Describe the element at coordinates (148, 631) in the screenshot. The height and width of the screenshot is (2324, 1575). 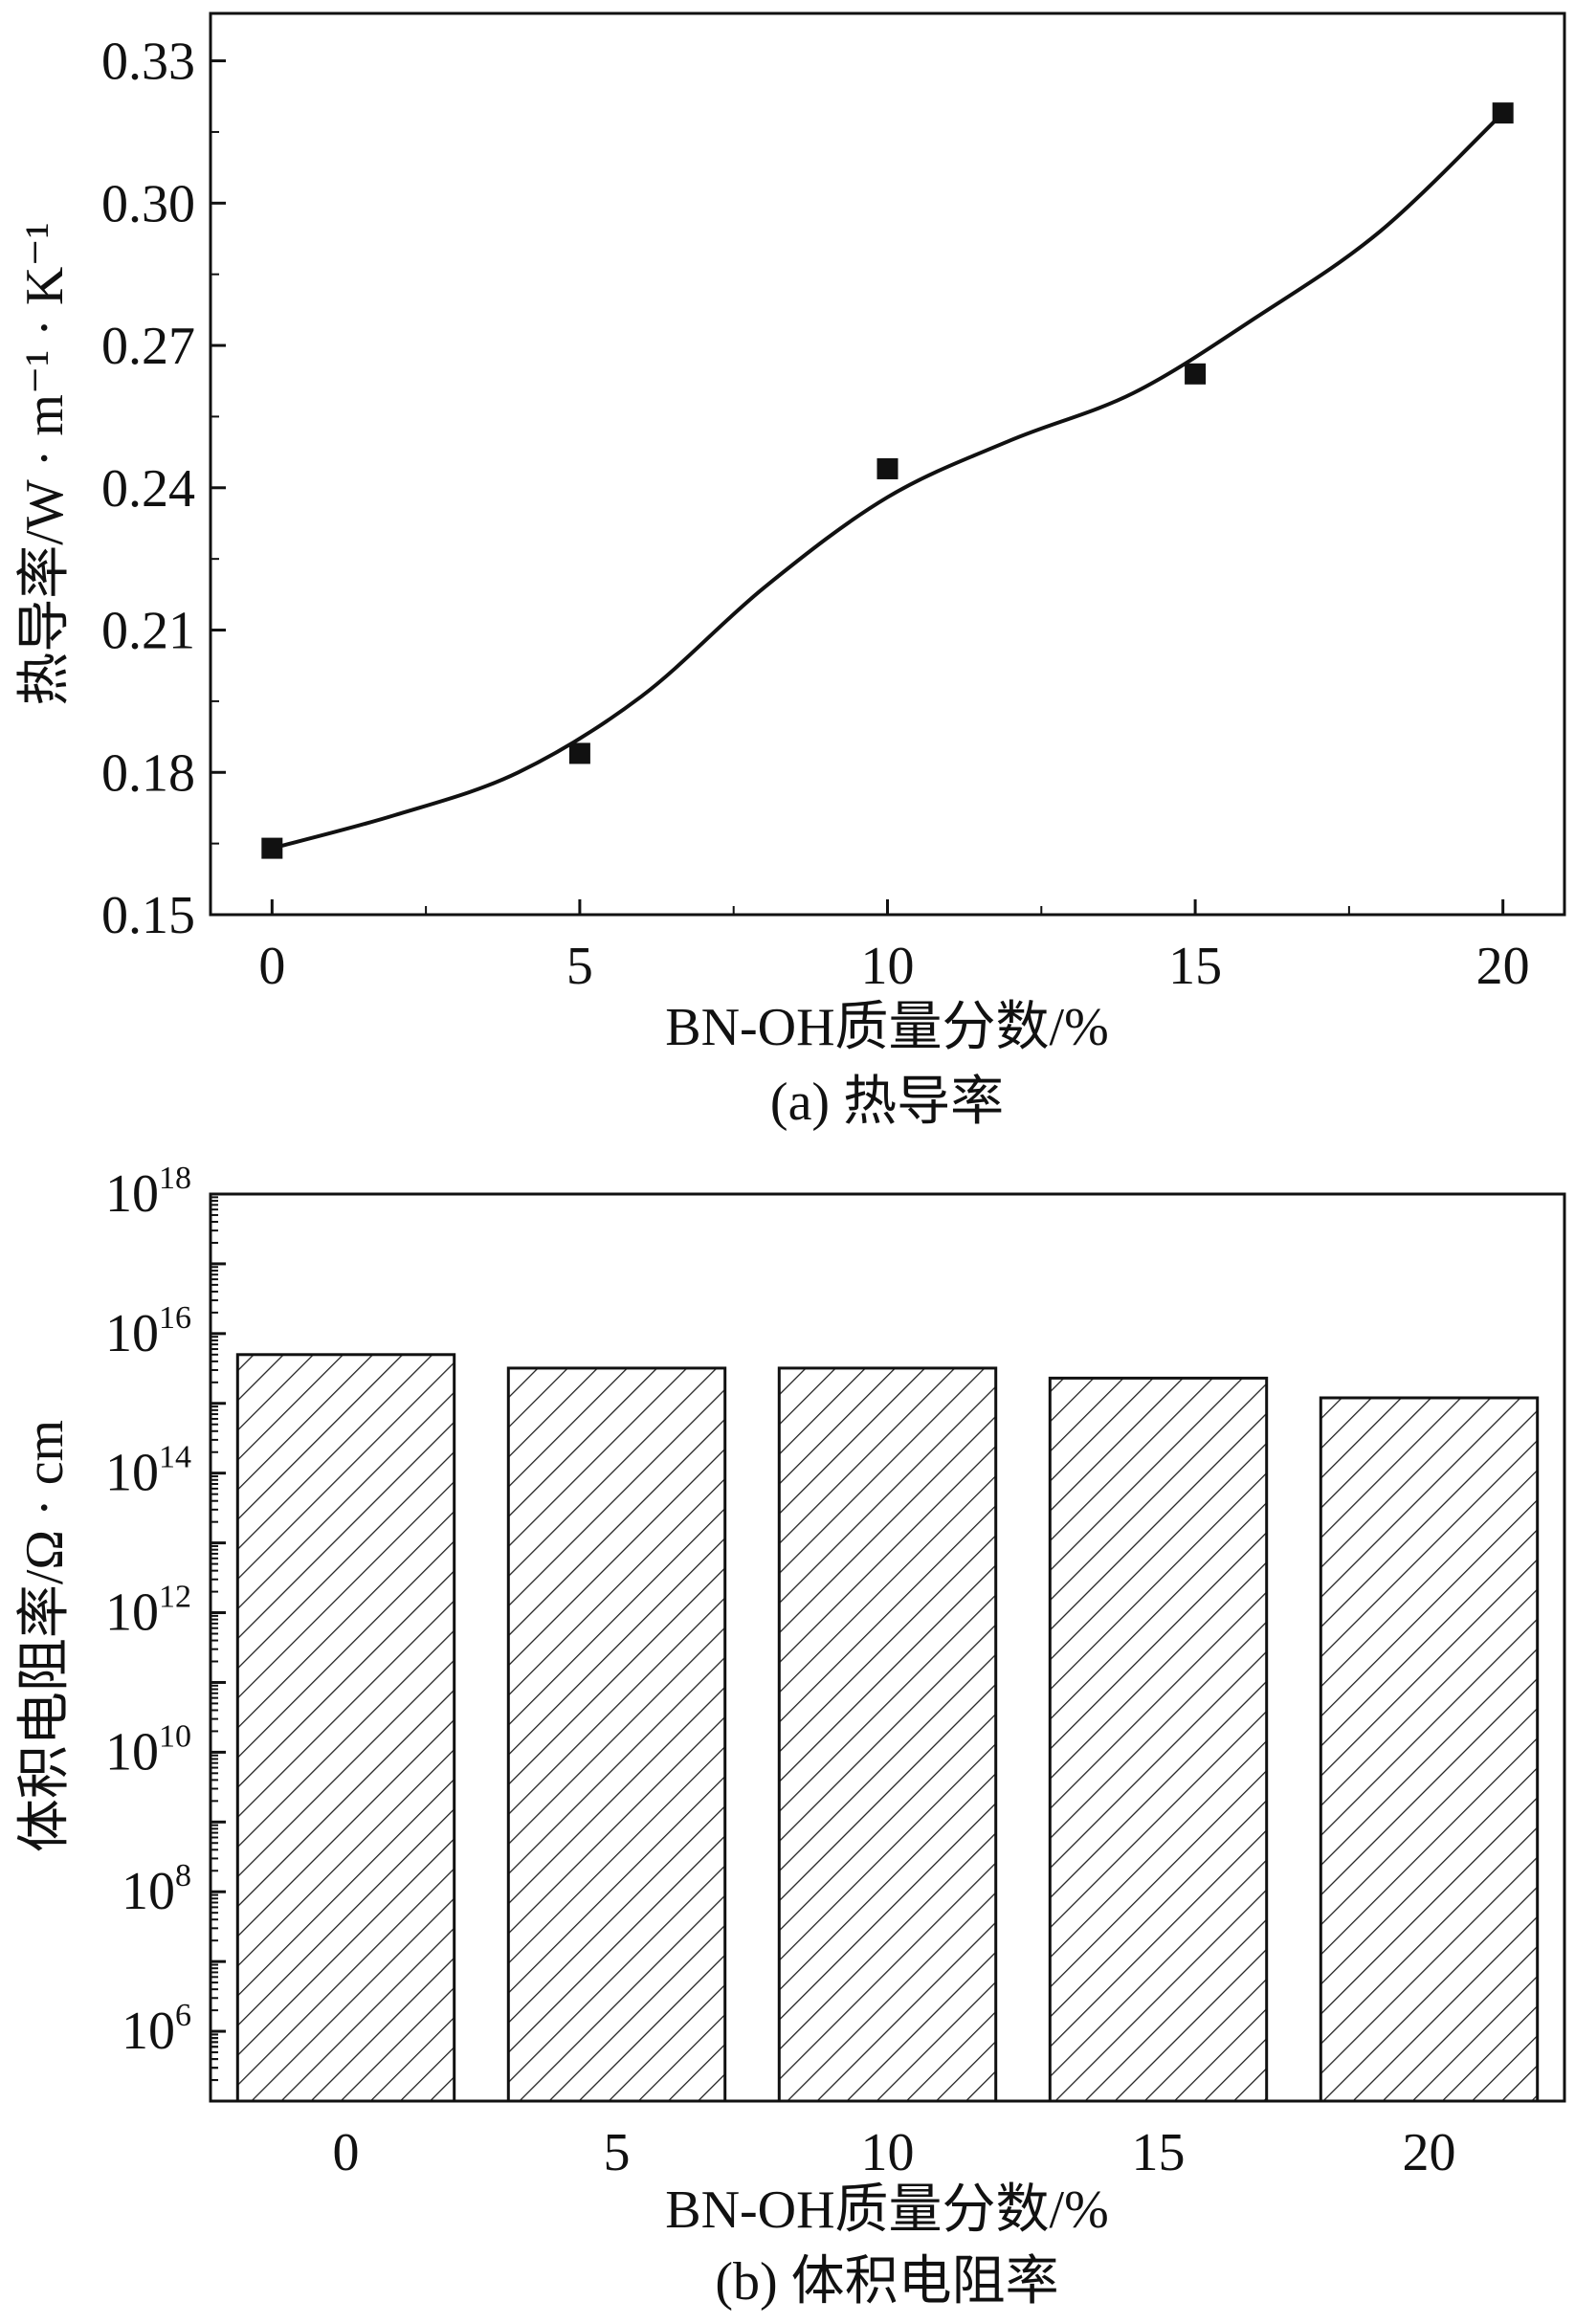
I see `chart-a-y-tick-label: 0.21` at that location.